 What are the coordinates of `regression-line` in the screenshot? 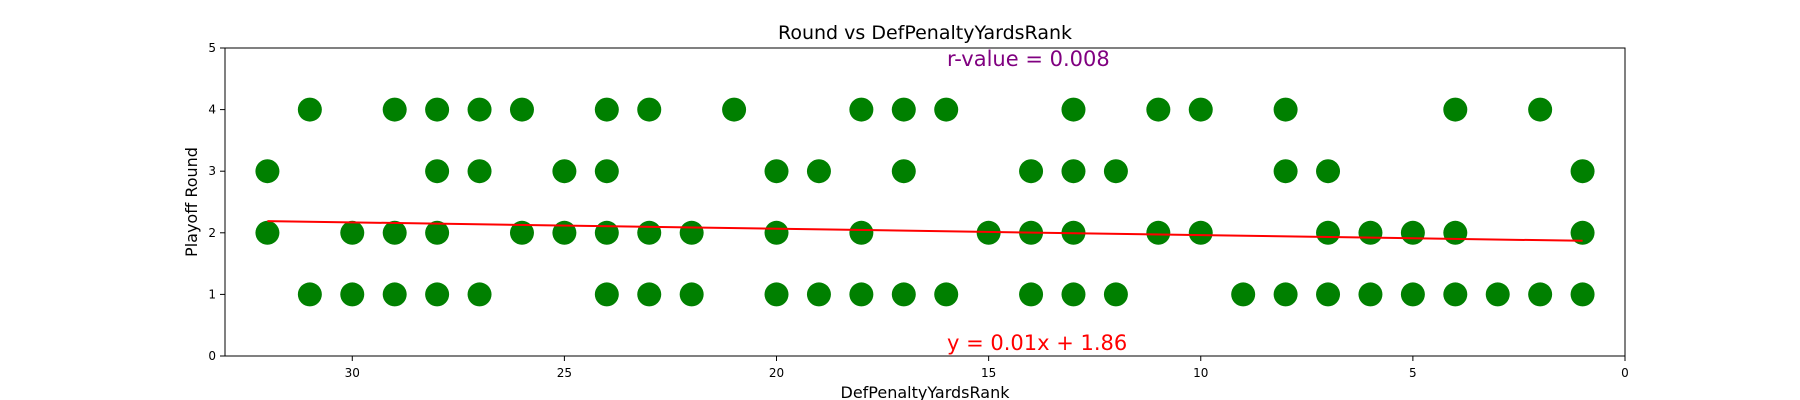 It's located at (925, 231).